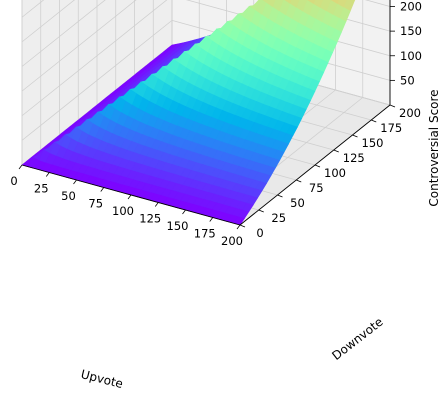  Describe the element at coordinates (123, 211) in the screenshot. I see `x-tick-label: 100` at that location.